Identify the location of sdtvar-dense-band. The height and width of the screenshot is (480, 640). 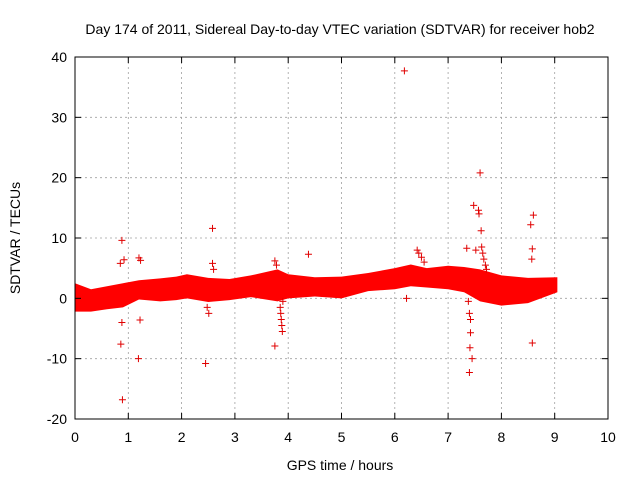
(316, 288).